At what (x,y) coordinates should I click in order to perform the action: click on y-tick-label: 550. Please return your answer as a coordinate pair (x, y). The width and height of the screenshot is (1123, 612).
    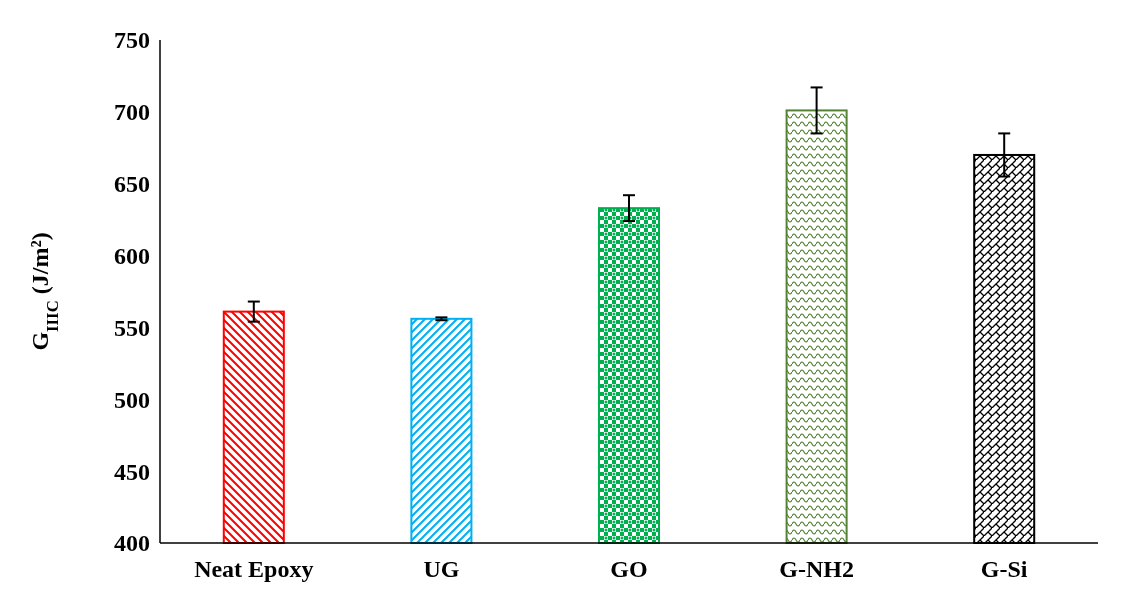
    Looking at the image, I should click on (132, 327).